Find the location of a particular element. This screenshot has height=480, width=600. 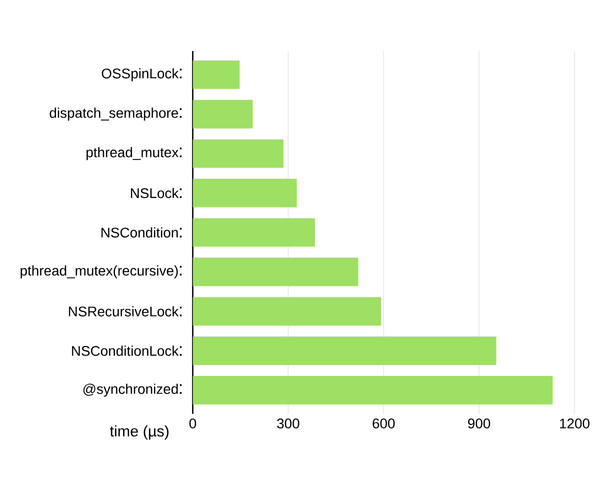

y-tick-label: OSSpinLock is located at coordinates (140, 75).